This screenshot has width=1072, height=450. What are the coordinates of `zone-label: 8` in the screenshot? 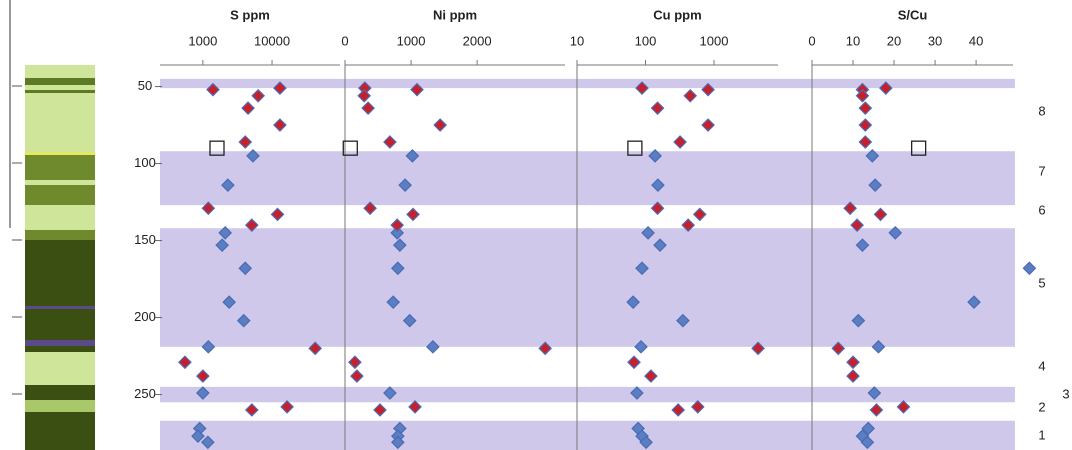 It's located at (1041, 110).